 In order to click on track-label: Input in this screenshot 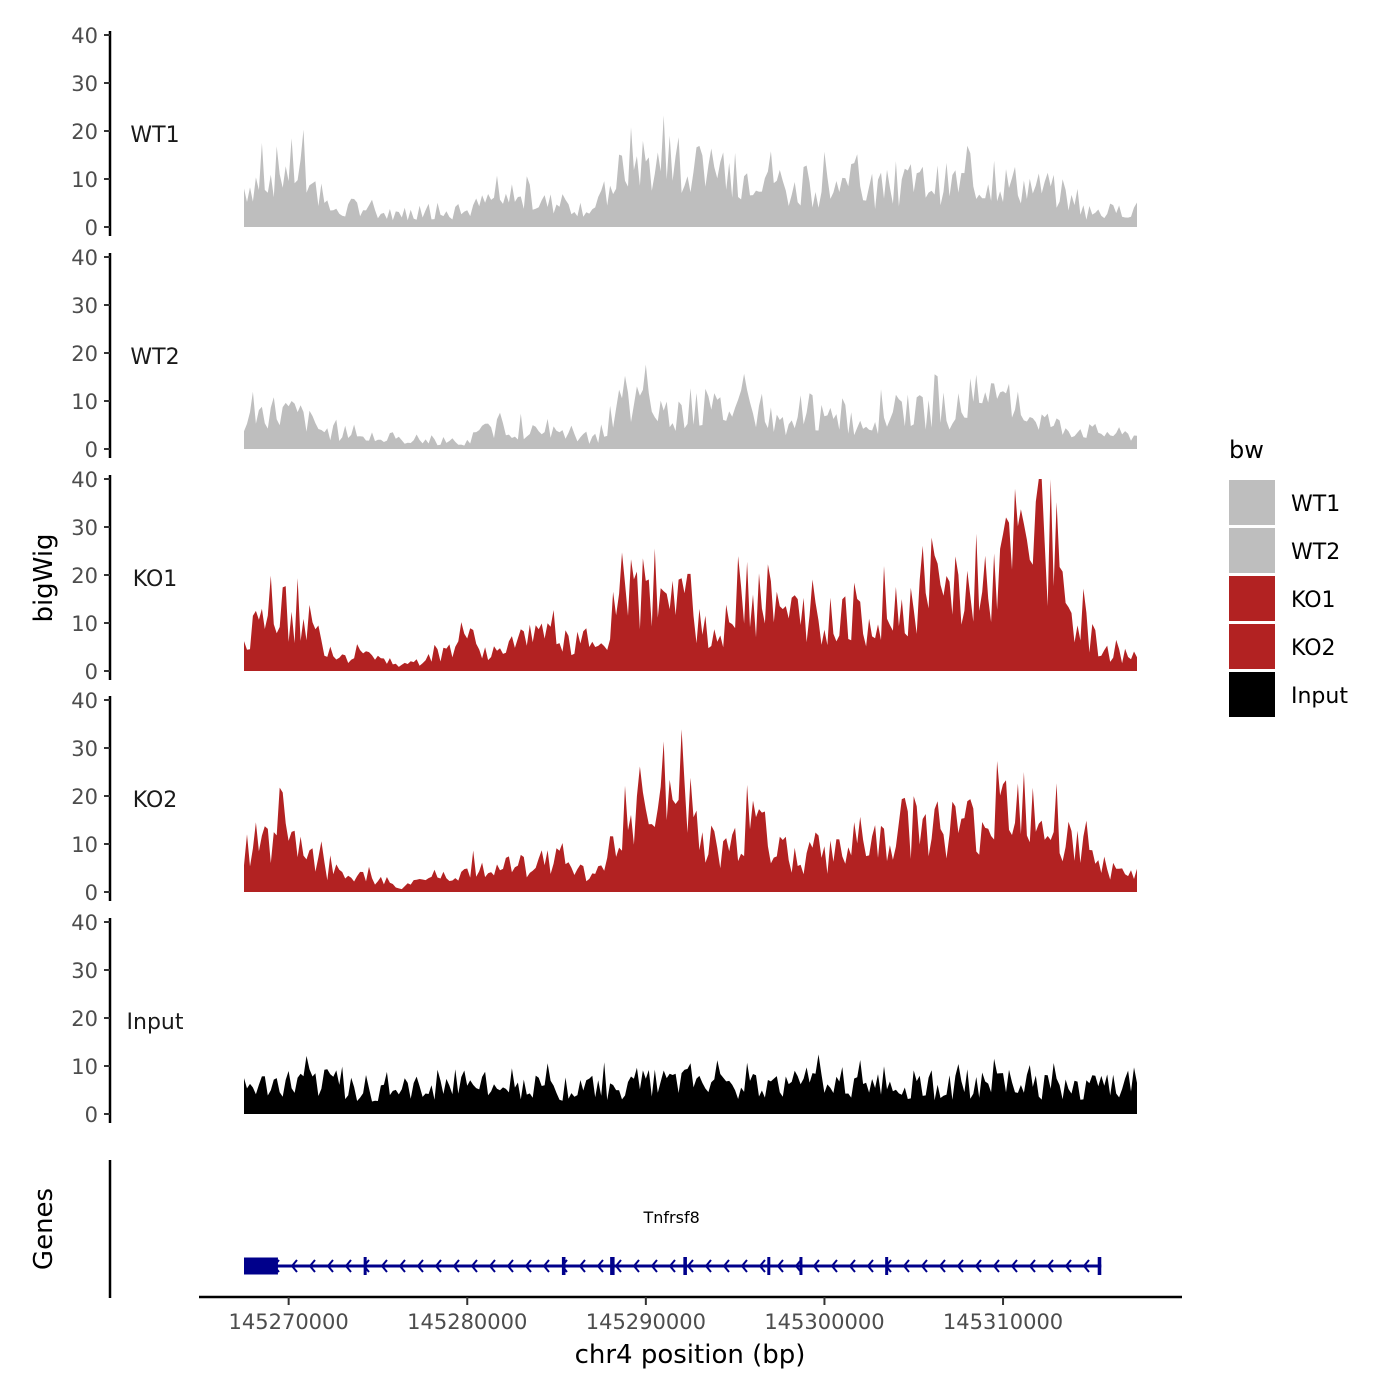, I will do `click(155, 1022)`.